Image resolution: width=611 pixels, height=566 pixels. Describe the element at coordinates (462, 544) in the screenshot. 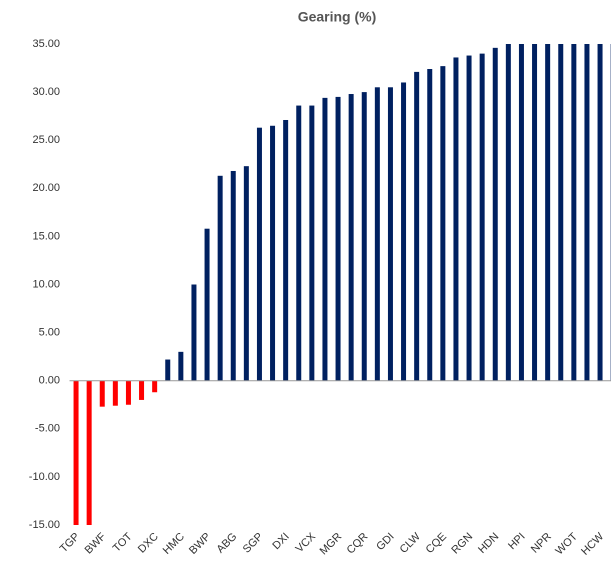

I see `x-tick-label: RGN` at that location.